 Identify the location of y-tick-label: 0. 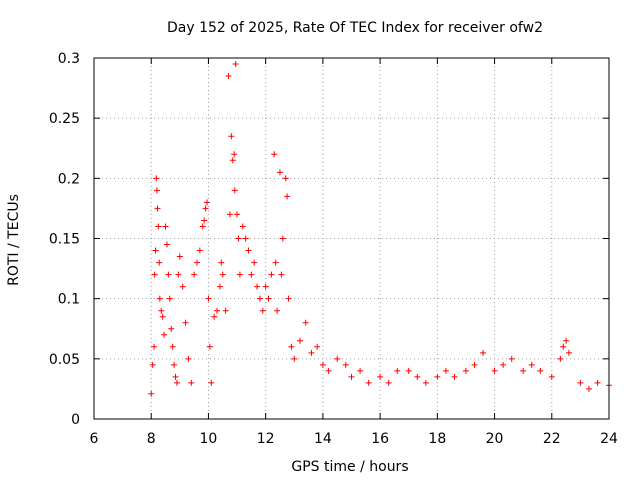
(75, 420).